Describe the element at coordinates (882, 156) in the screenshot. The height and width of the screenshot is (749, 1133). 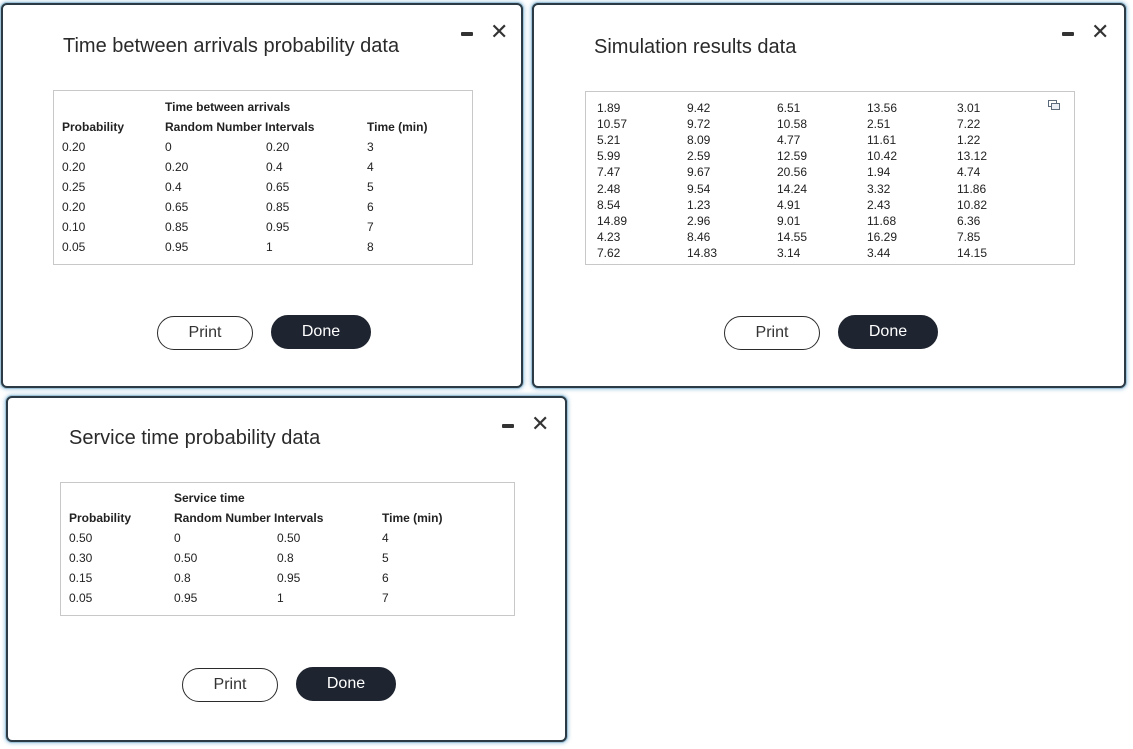
I see `result-value: 10.42` at that location.